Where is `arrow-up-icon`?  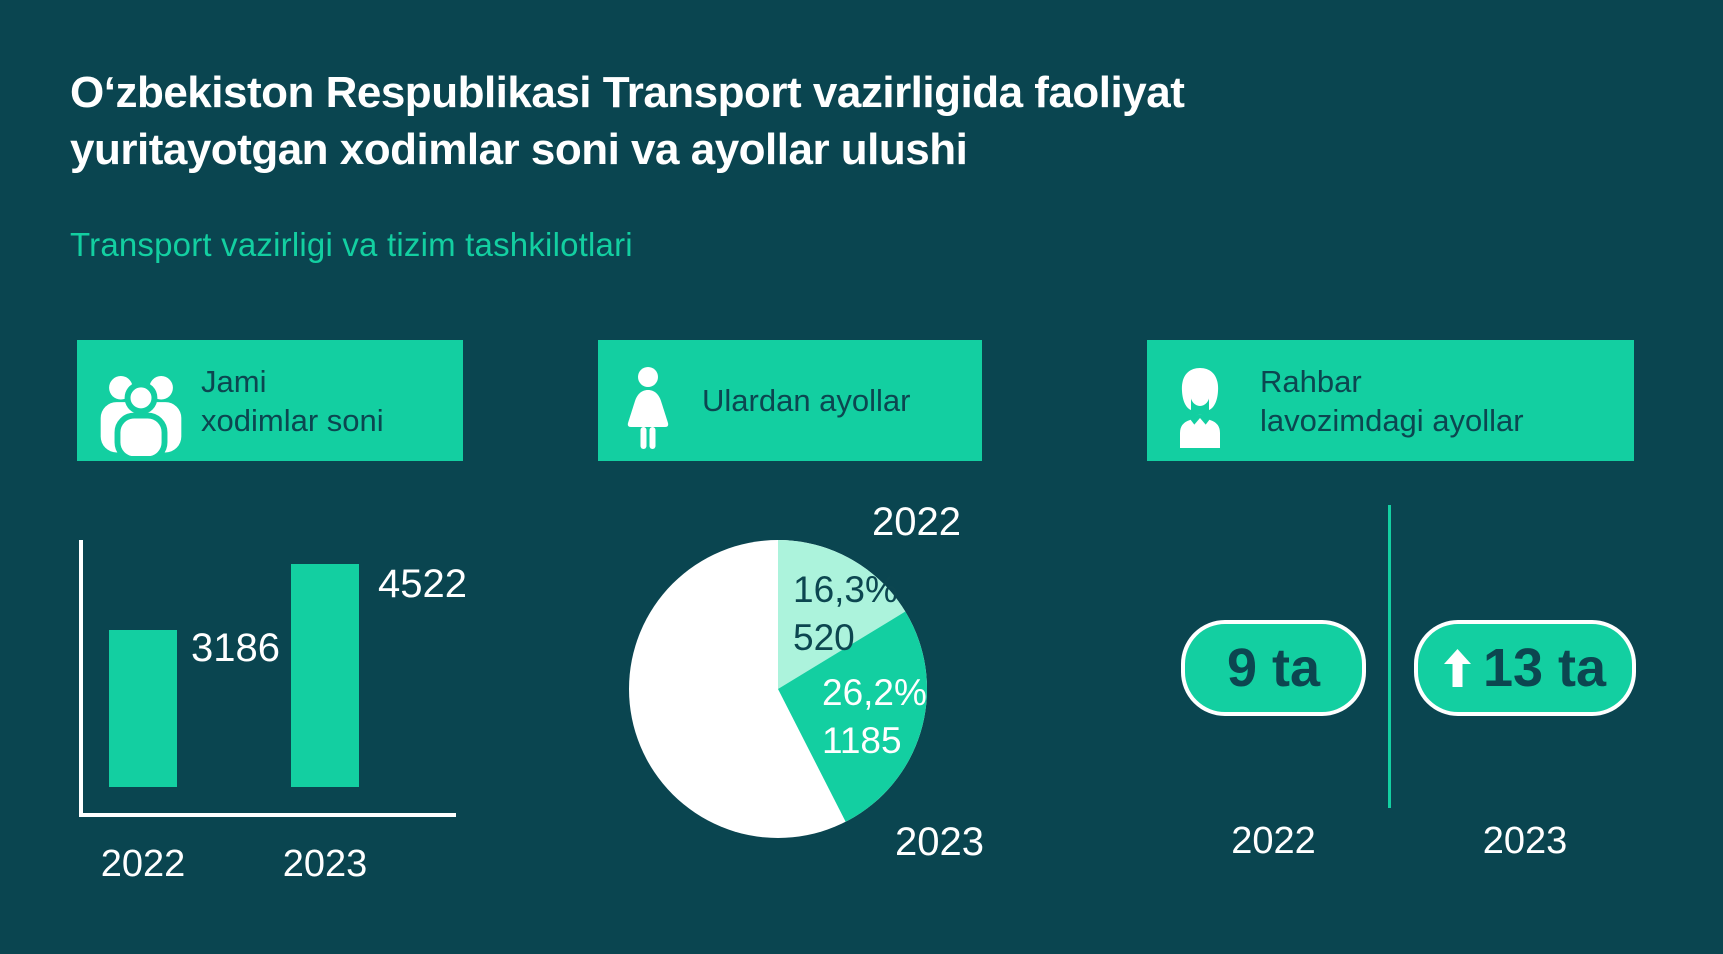
arrow-up-icon is located at coordinates (1457, 668).